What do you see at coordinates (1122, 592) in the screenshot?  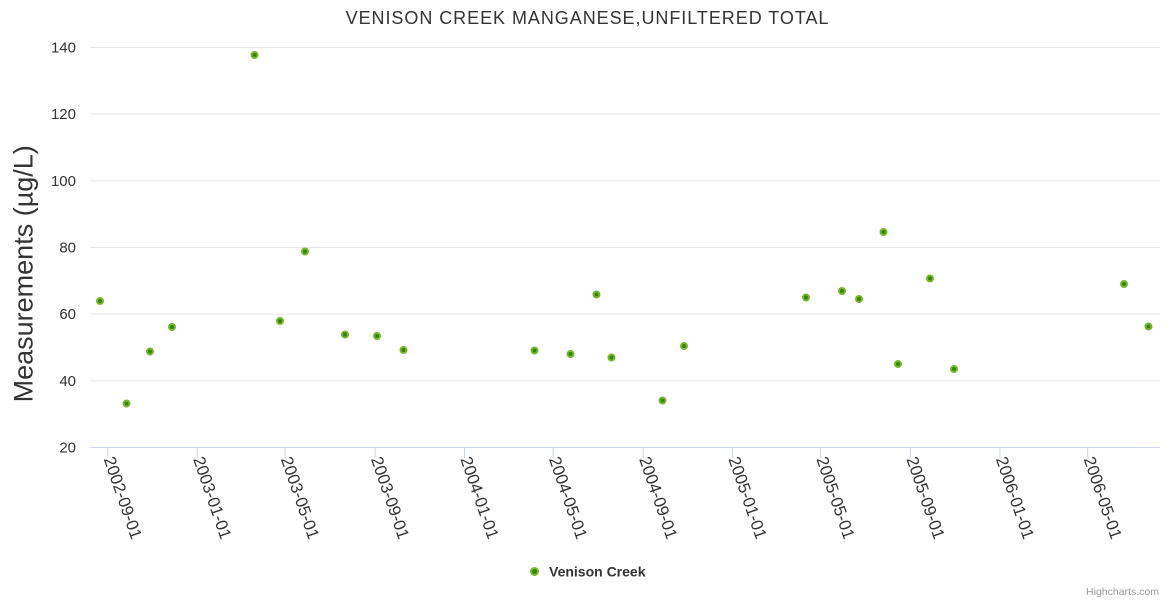 I see `svg-text: Highcharts.com` at bounding box center [1122, 592].